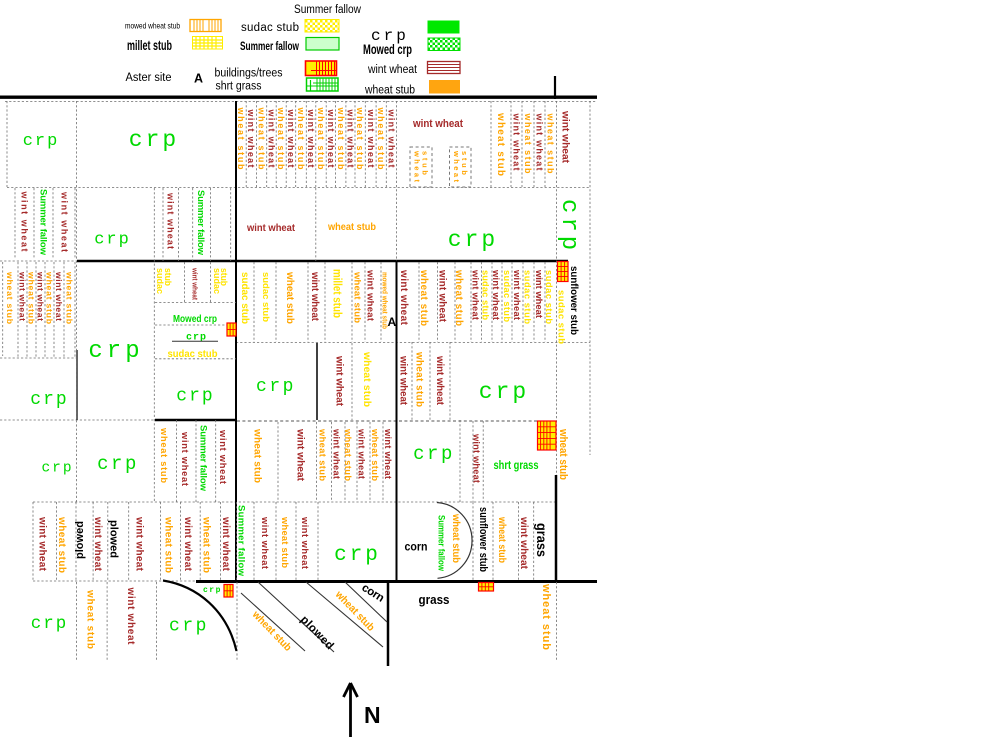  Describe the element at coordinates (574, 300) in the screenshot. I see `svg-text: sunflower stub` at that location.